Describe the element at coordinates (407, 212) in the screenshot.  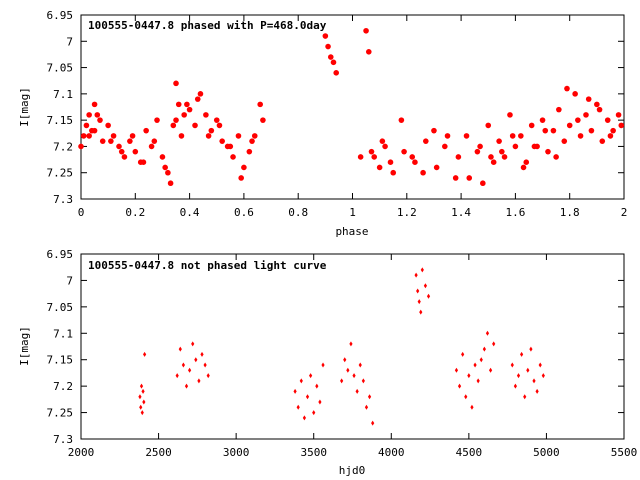
I see `x-tick-label: 1.2` at that location.